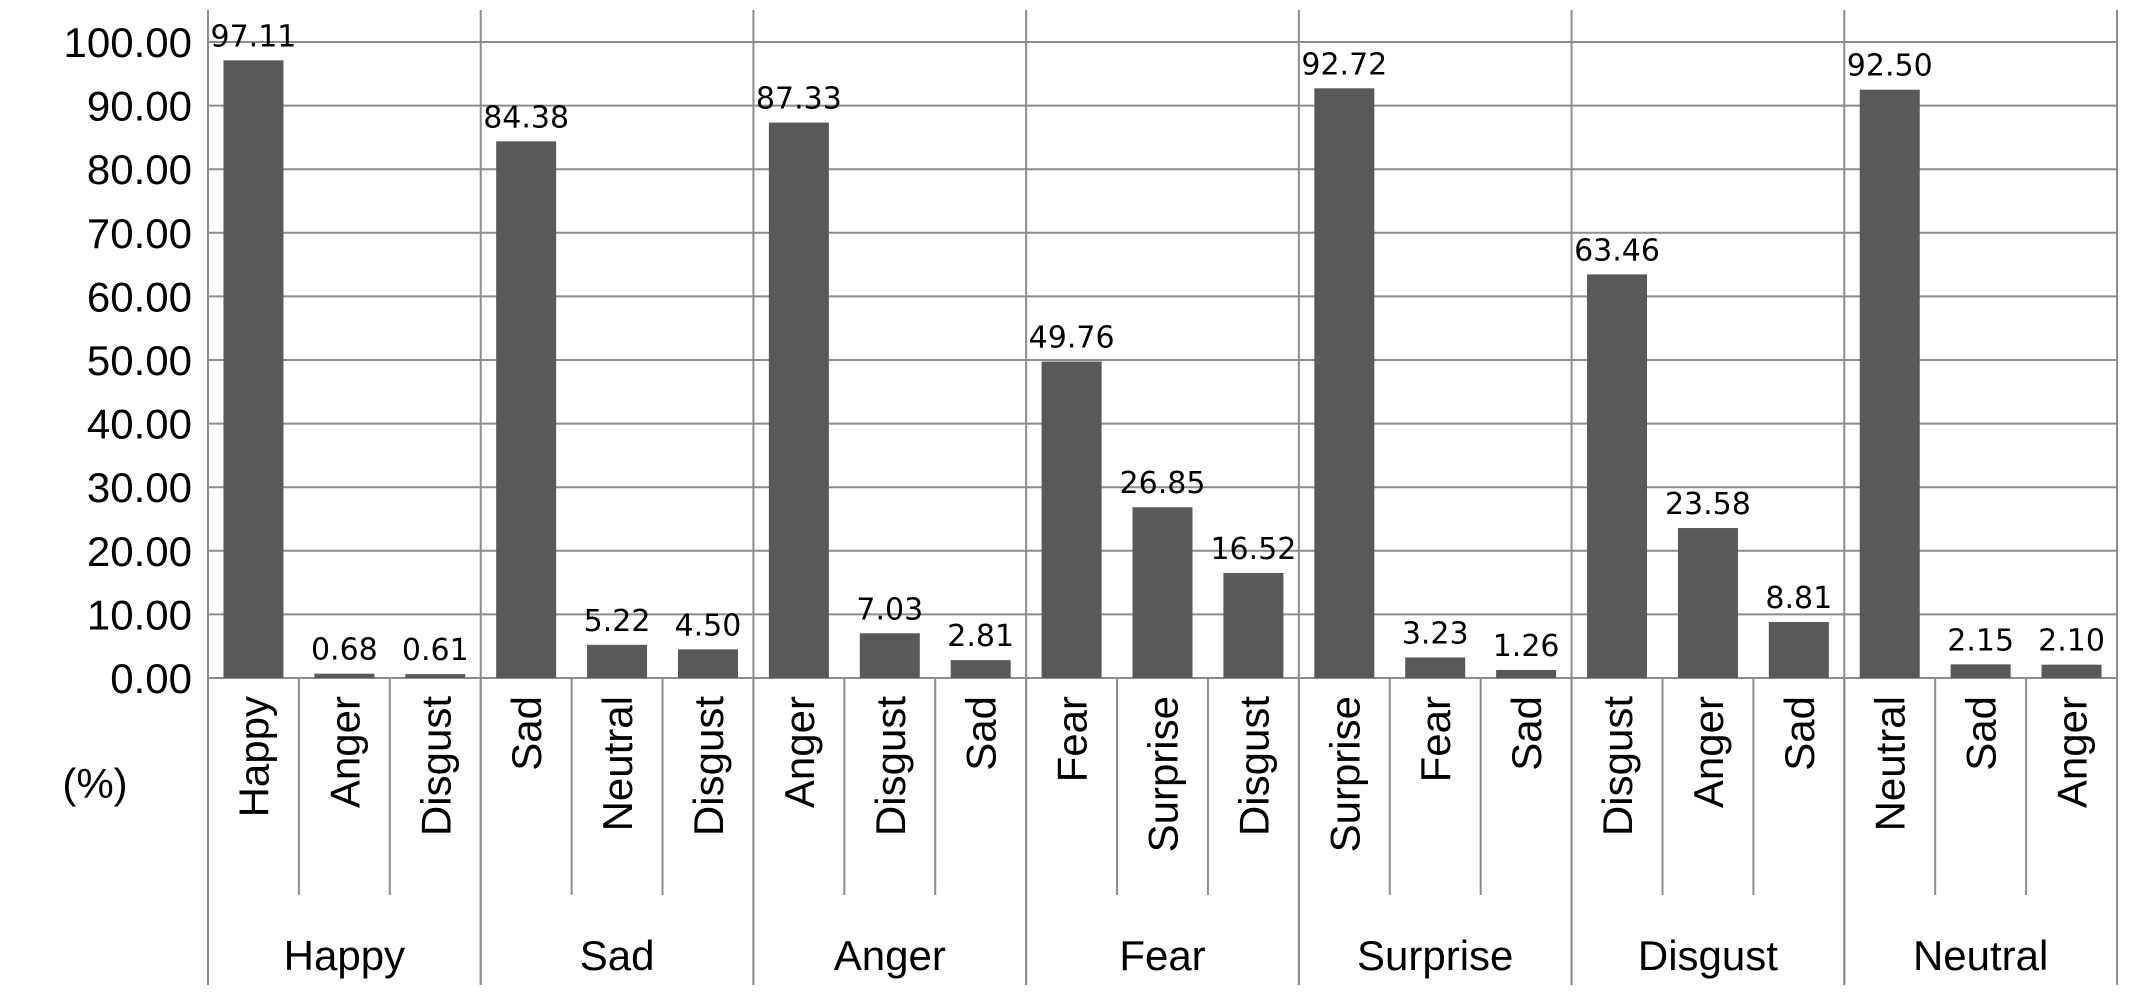 The width and height of the screenshot is (2133, 996). What do you see at coordinates (139, 360) in the screenshot?
I see `y-tick-label: 50.00` at bounding box center [139, 360].